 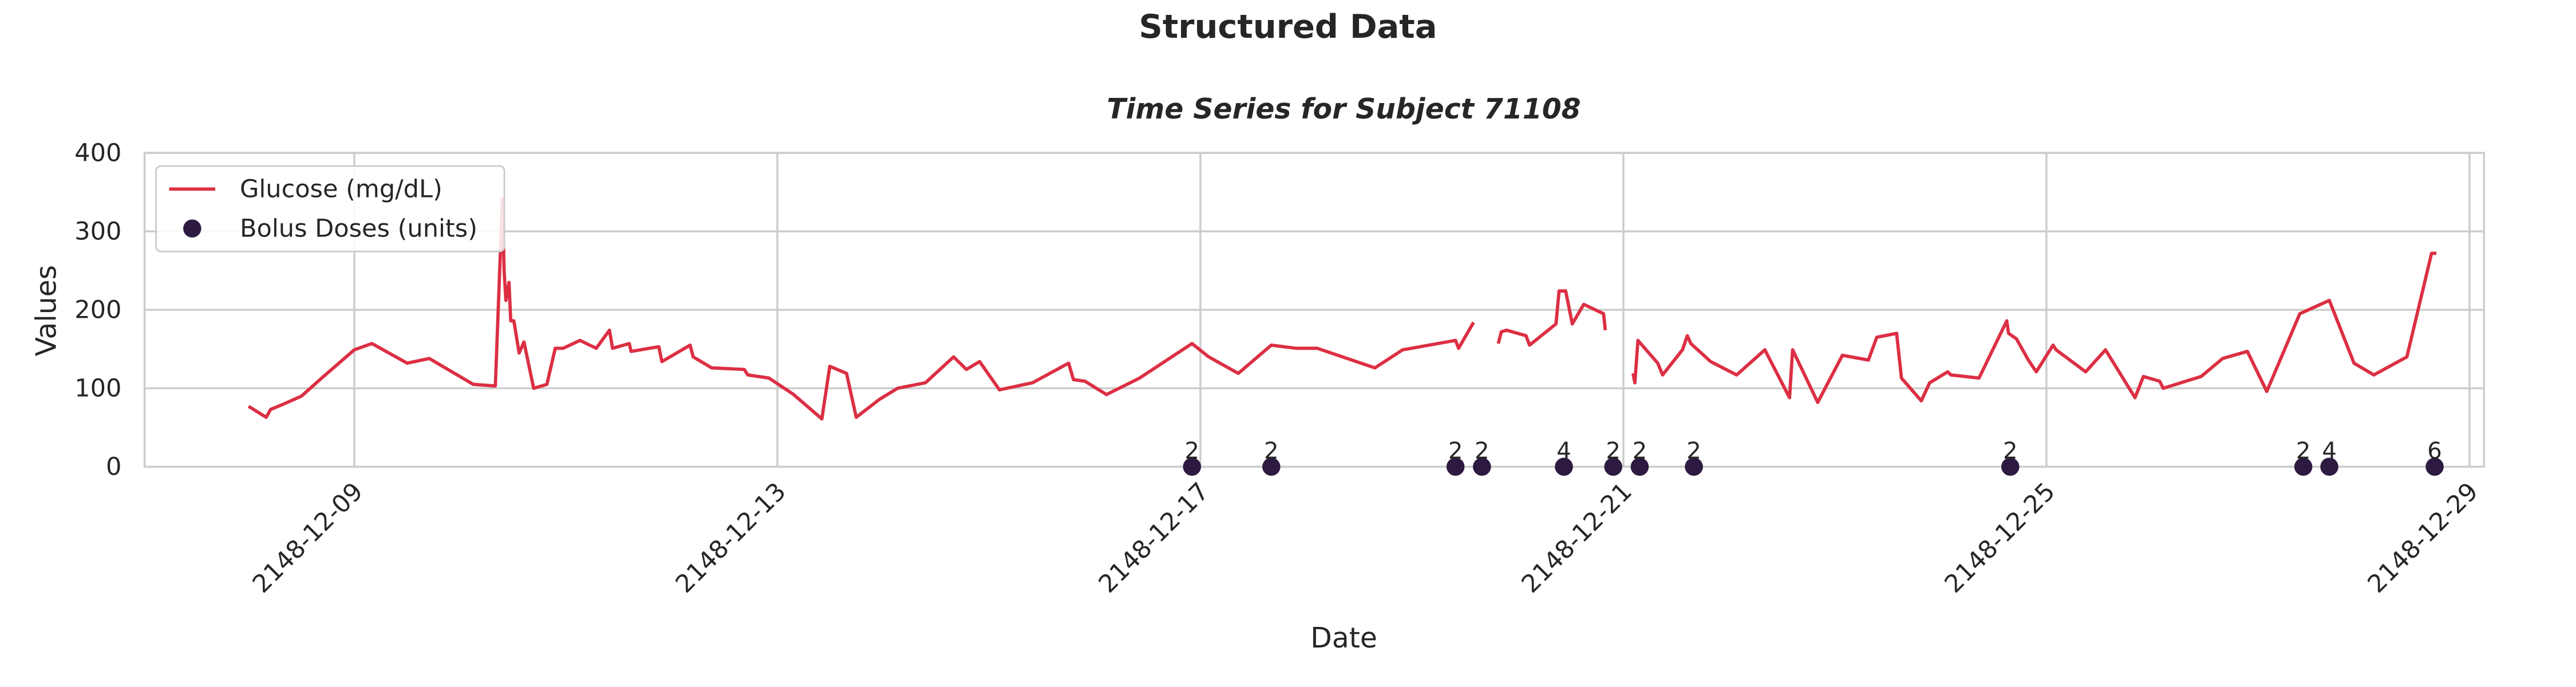 What do you see at coordinates (1344, 109) in the screenshot?
I see `chart-subtitle: Time Series for Subject 71108` at bounding box center [1344, 109].